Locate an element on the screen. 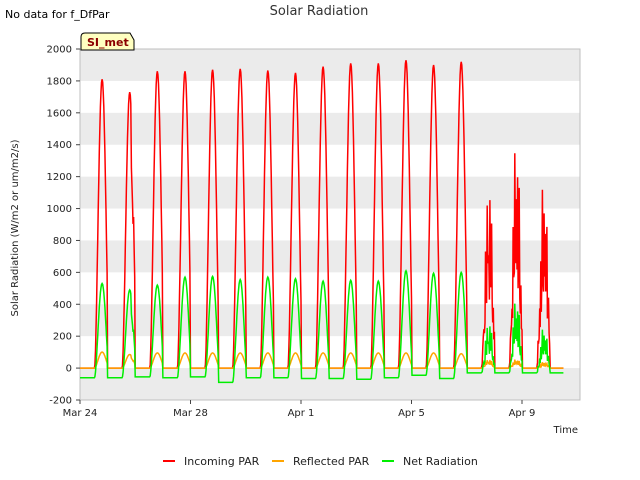  y-tick-label: -200 is located at coordinates (60, 401).